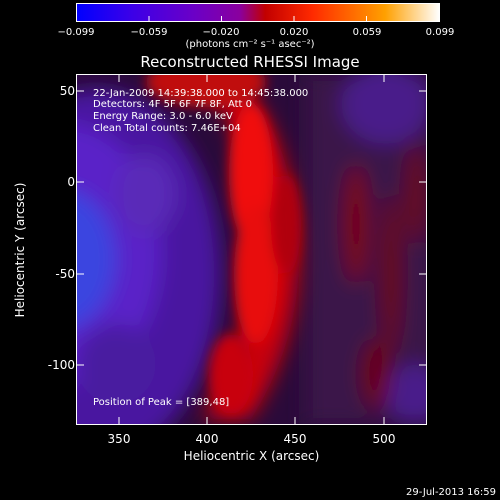 This screenshot has width=500, height=500. I want to click on x-tick-label: 350, so click(119, 439).